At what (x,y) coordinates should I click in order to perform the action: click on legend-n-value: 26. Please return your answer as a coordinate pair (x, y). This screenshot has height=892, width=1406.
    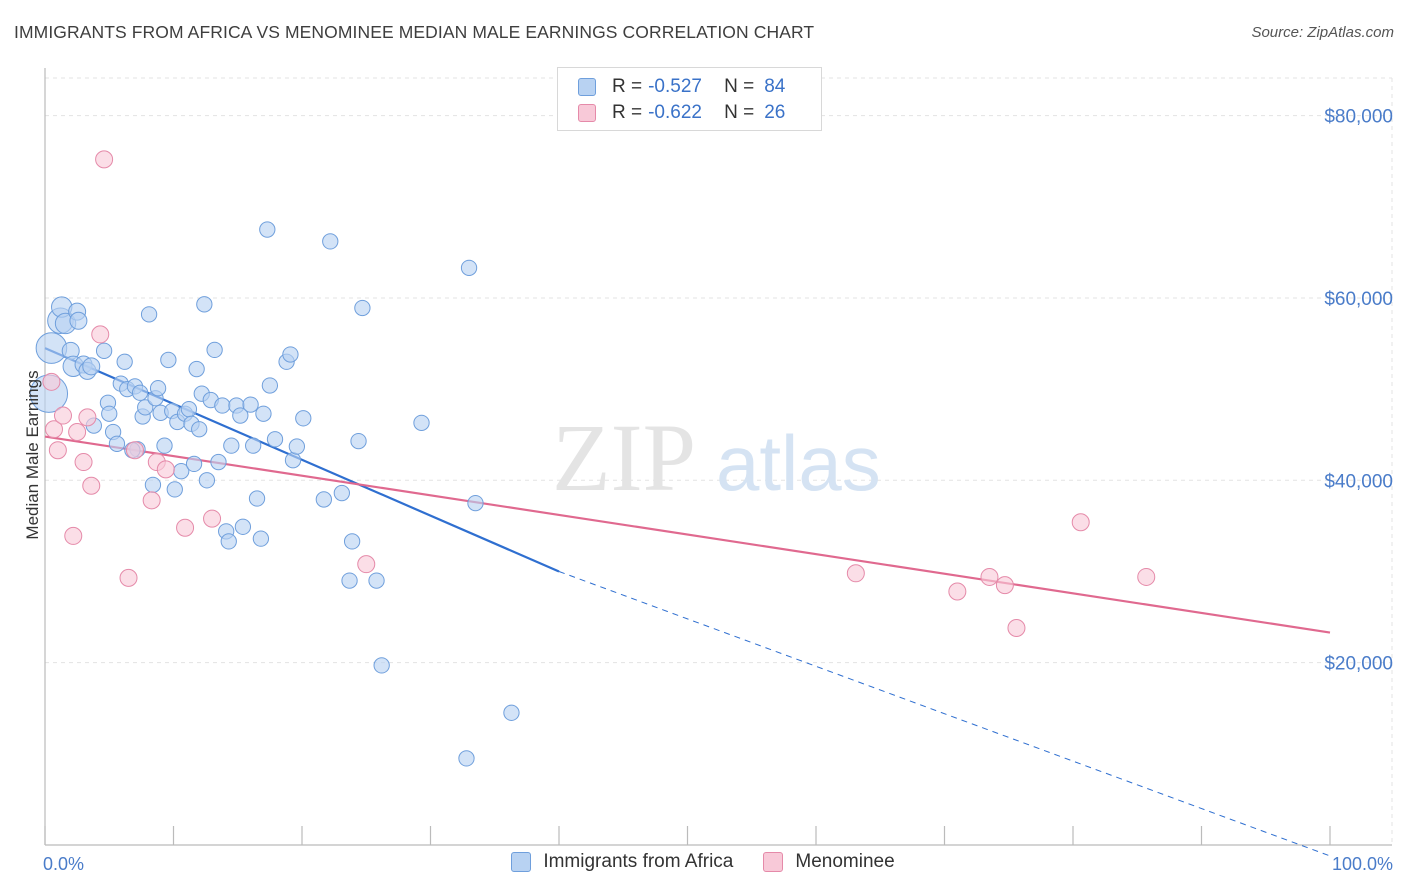
    Looking at the image, I should click on (775, 112).